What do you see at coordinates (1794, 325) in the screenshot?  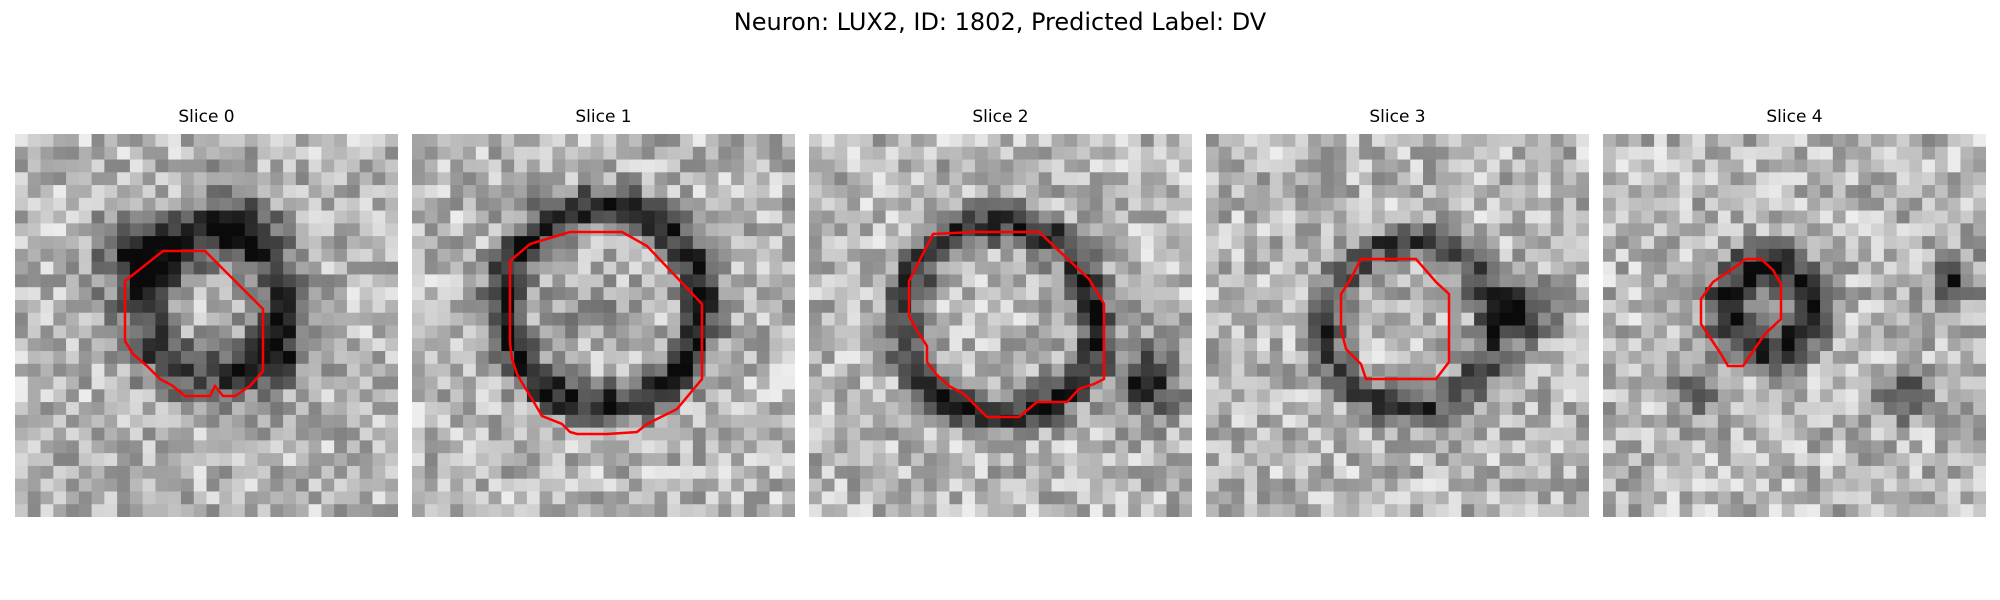 I see `slice-image` at bounding box center [1794, 325].